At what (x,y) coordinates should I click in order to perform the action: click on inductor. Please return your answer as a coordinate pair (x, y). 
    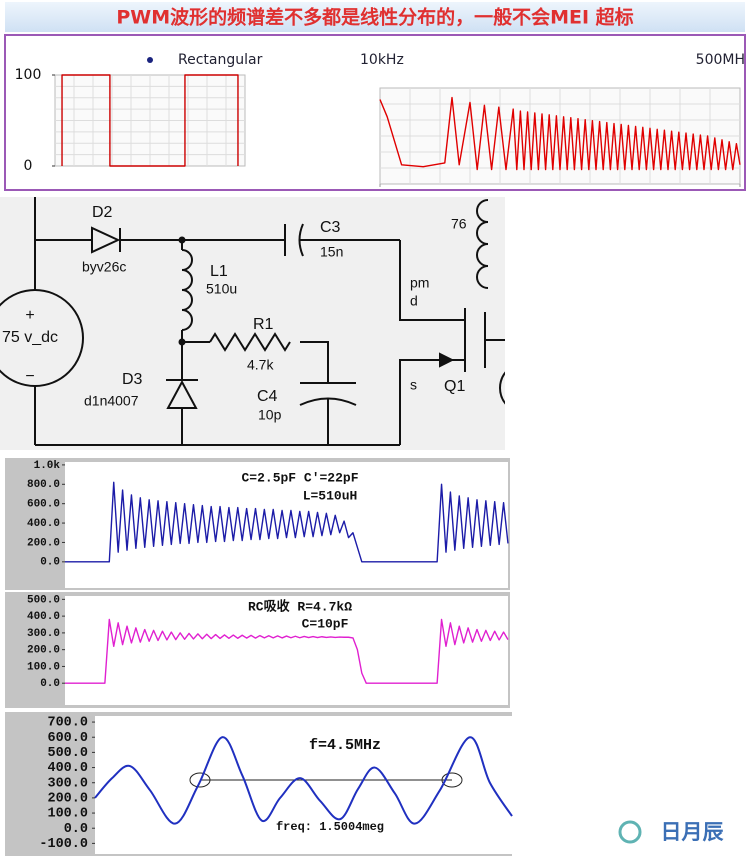
    Looking at the image, I should click on (187, 290).